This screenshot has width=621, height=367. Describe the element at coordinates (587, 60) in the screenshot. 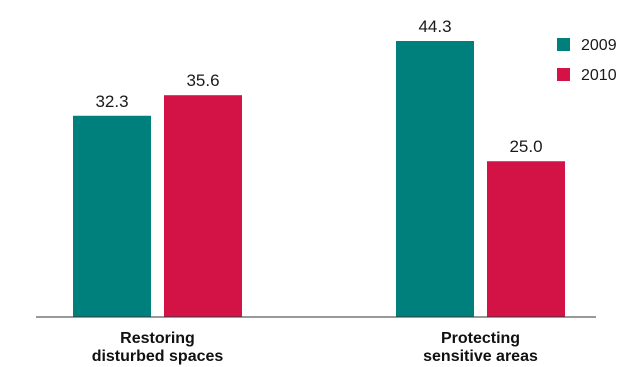

I see `legend: 2009 2010` at that location.